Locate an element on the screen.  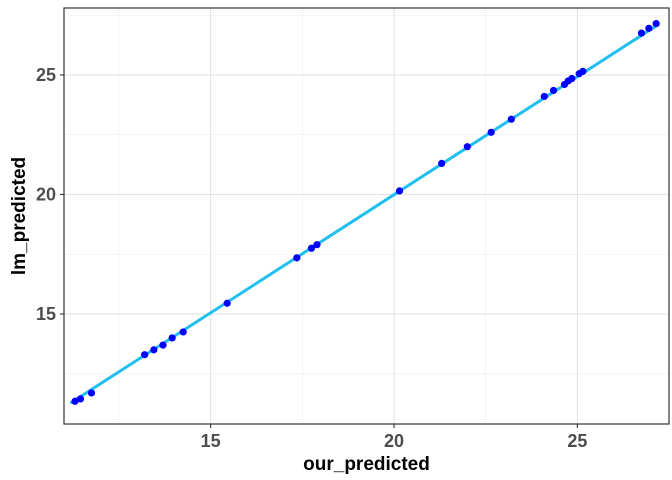
y-tick-label: 25 is located at coordinates (46, 75).